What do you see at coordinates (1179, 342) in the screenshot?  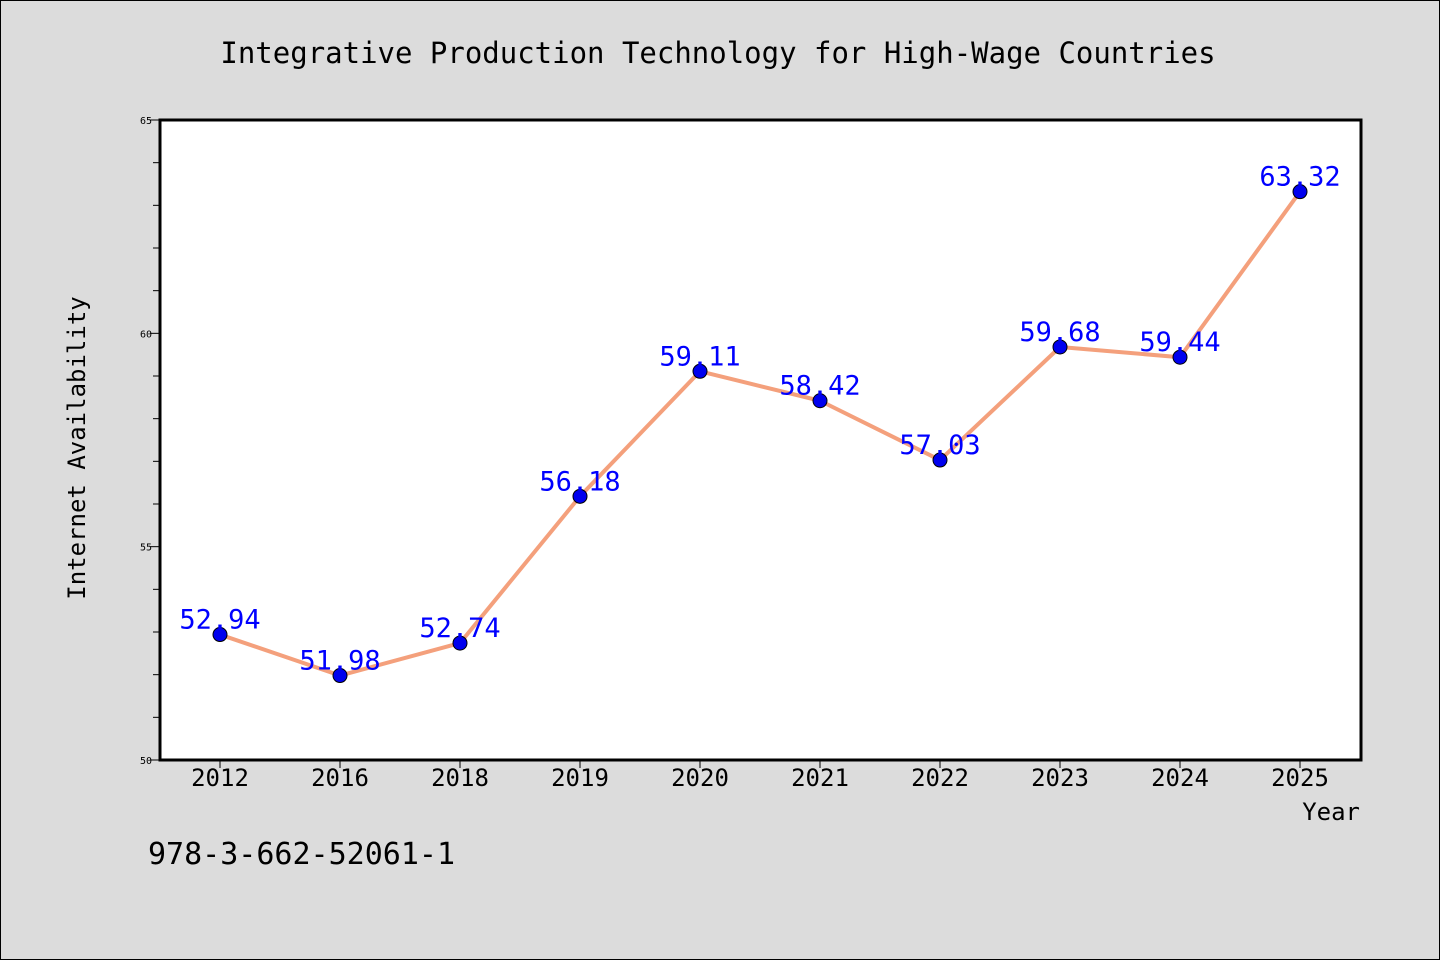 I see `data-label: 59.44` at bounding box center [1179, 342].